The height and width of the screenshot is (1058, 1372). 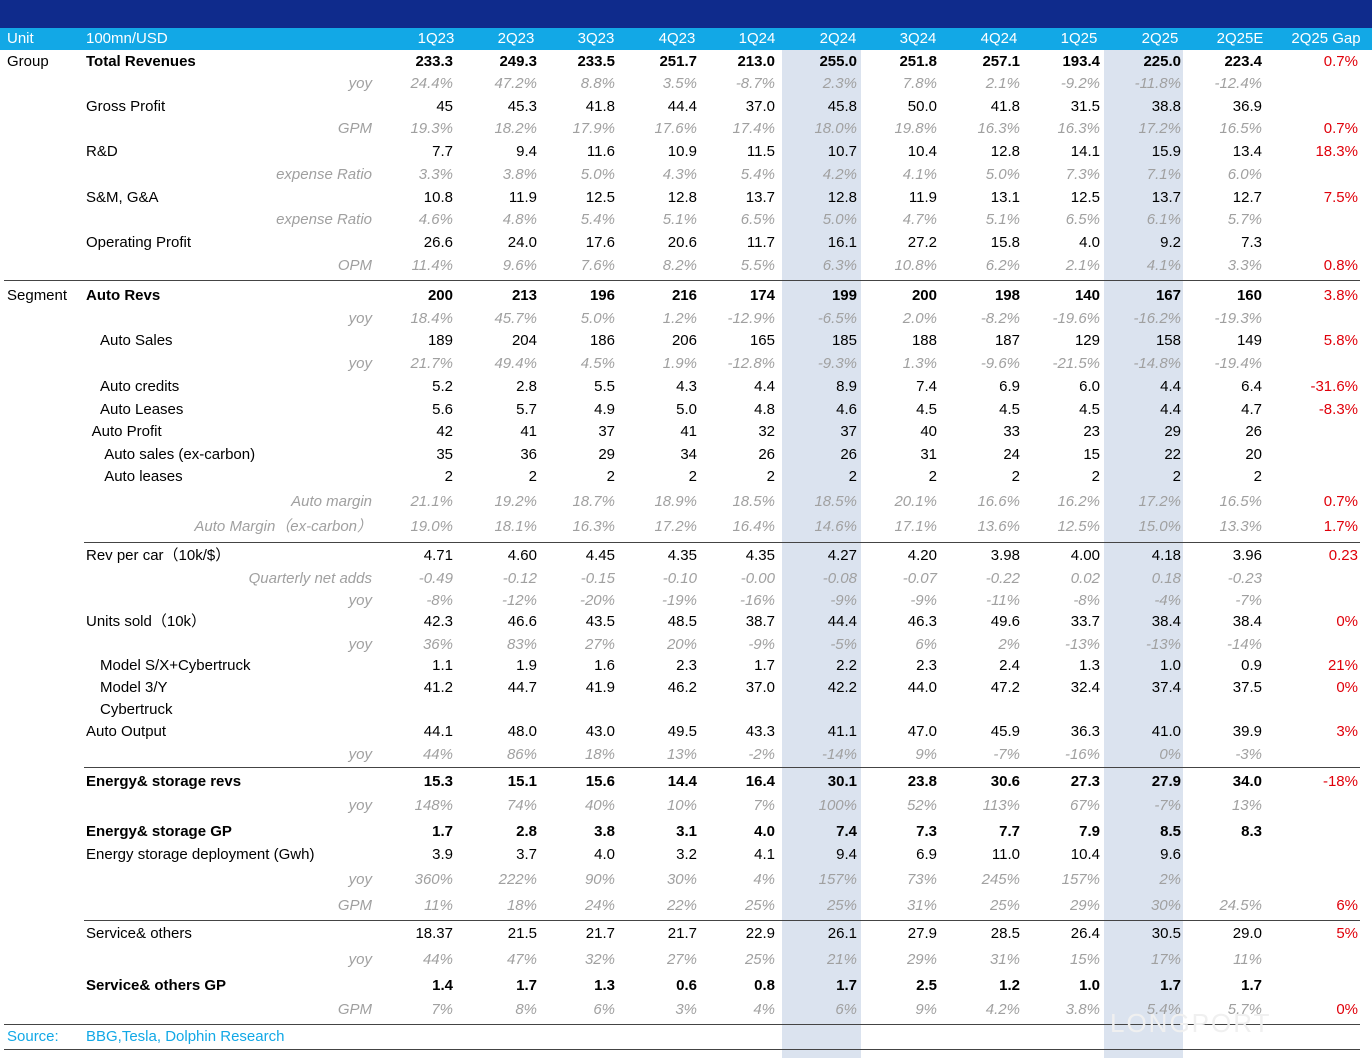 I want to click on value-cell: 251.8, so click(x=918, y=61).